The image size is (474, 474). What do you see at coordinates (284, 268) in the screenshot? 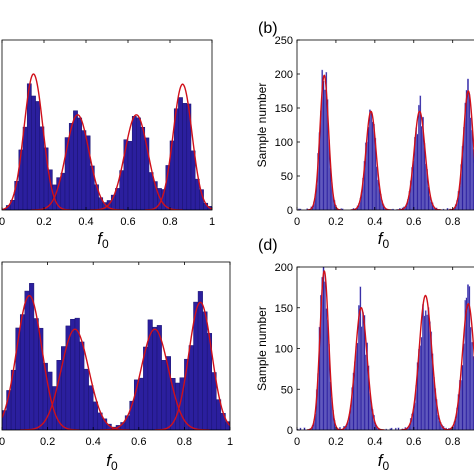
I see `y-tick-label: 200` at bounding box center [284, 268].